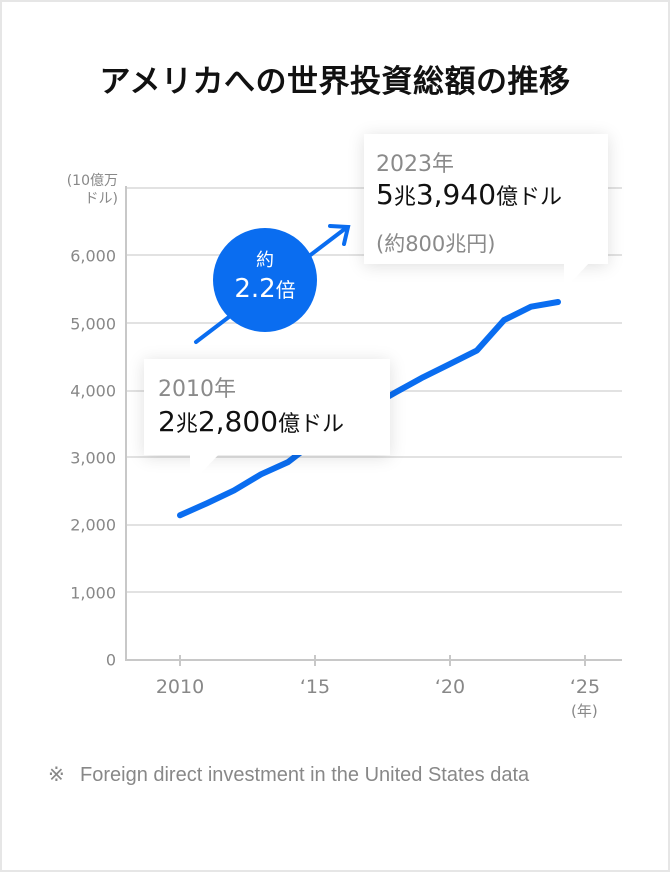 The height and width of the screenshot is (872, 670). Describe the element at coordinates (93, 391) in the screenshot. I see `y-tick-label: 4,000` at that location.